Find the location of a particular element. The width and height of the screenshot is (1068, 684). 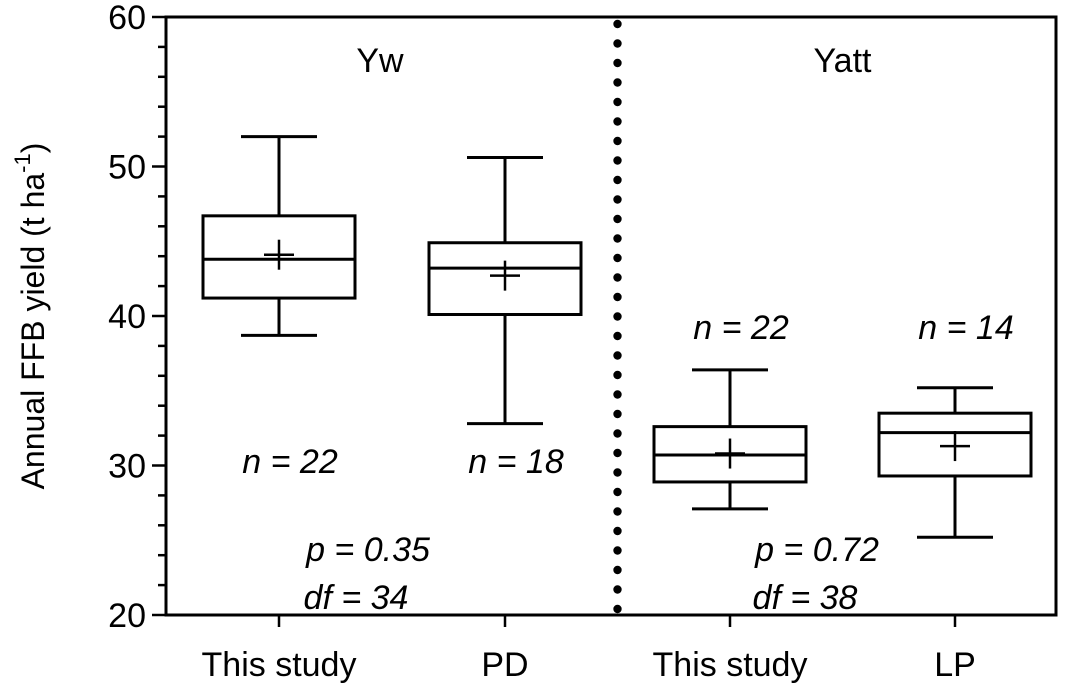

y-tick-label: 30 is located at coordinates (127, 467).